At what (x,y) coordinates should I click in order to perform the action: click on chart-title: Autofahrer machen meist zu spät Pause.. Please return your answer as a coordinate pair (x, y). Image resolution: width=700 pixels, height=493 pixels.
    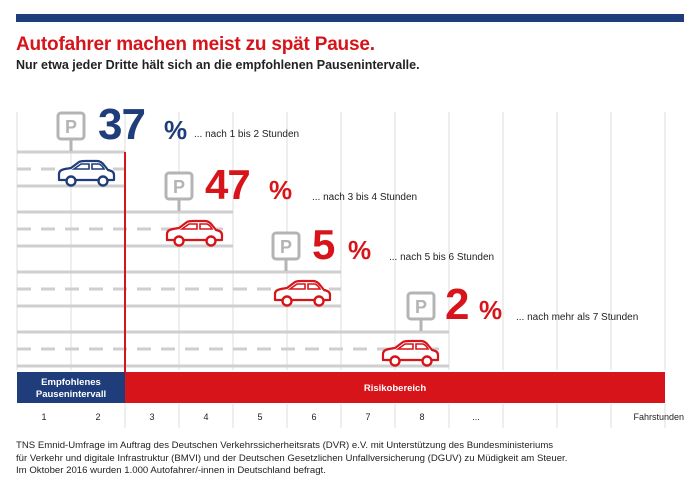
    Looking at the image, I should click on (195, 44).